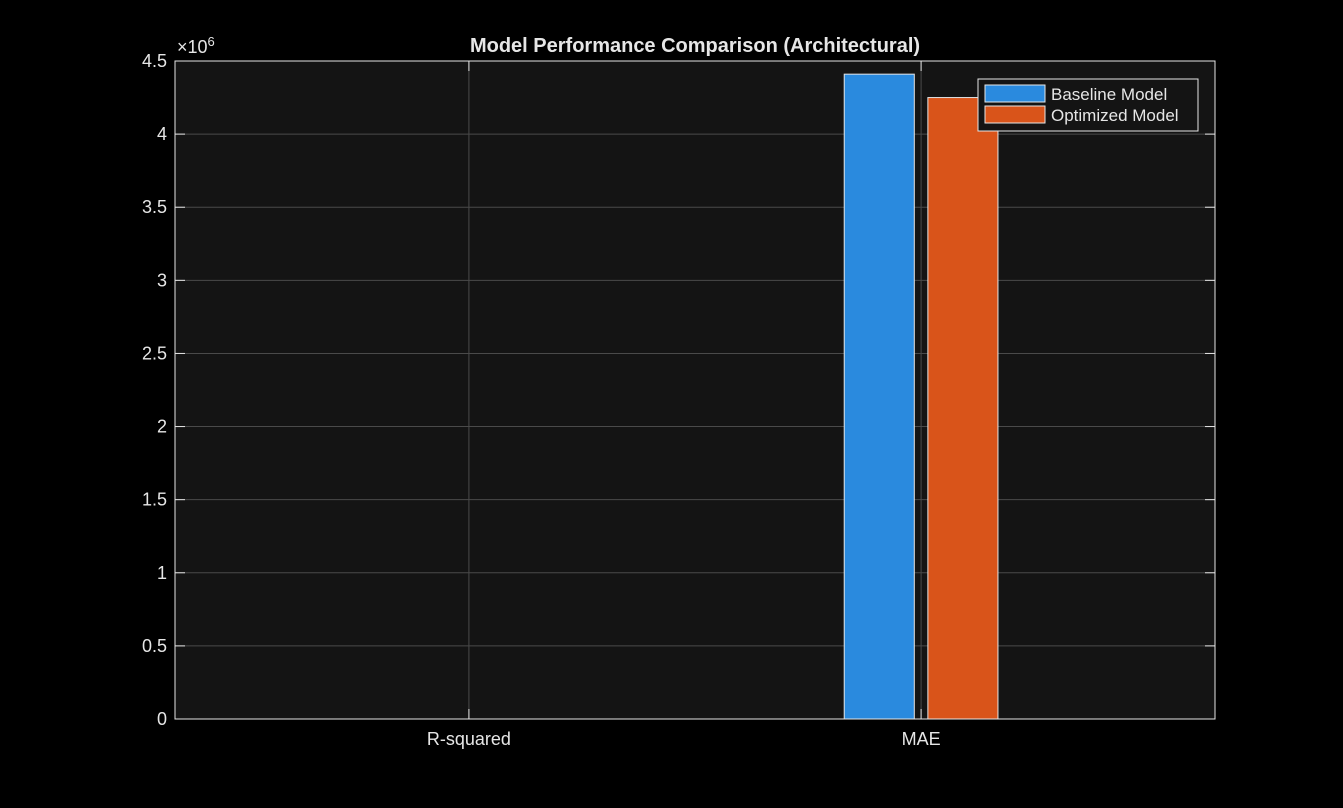 This screenshot has height=808, width=1343. What do you see at coordinates (1088, 105) in the screenshot?
I see `legend: Baseline Model Optimized Model` at bounding box center [1088, 105].